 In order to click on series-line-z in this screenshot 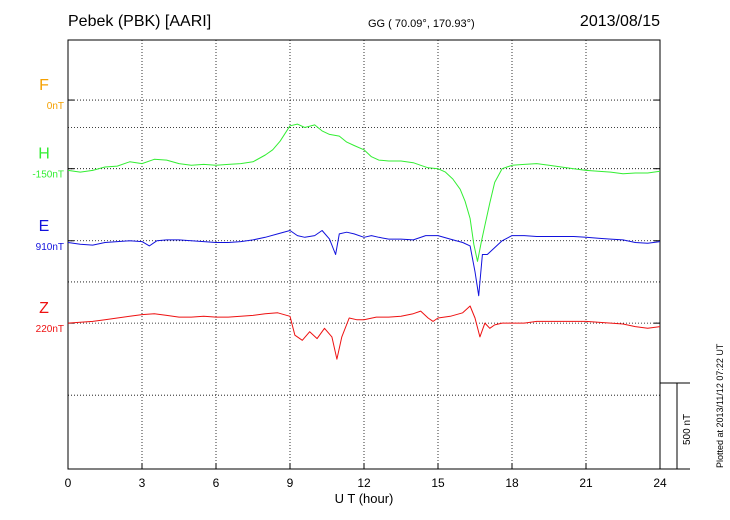, I will do `click(364, 332)`.